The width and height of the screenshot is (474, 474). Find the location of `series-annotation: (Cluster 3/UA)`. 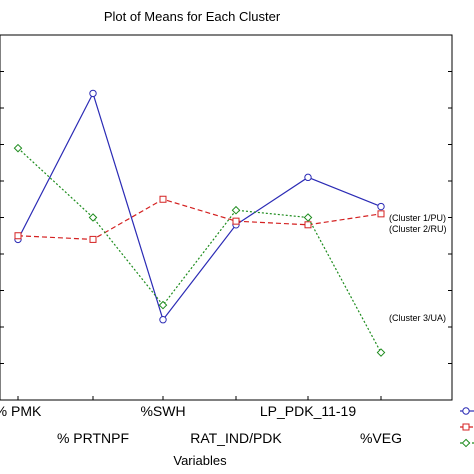

series-annotation: (Cluster 3/UA) is located at coordinates (417, 318).